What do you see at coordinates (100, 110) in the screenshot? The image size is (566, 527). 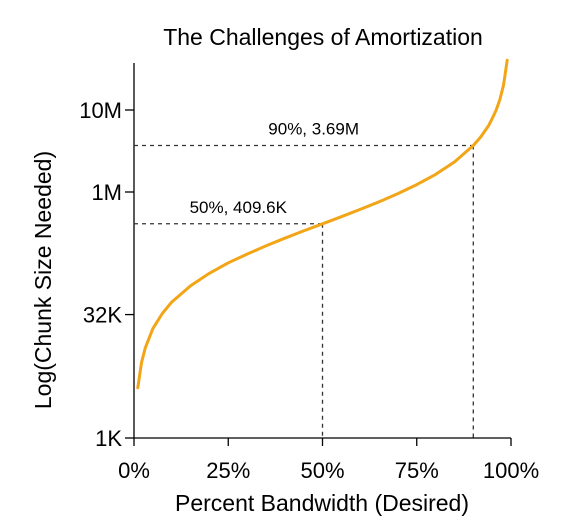 I see `y-tick-label: 10M` at bounding box center [100, 110].